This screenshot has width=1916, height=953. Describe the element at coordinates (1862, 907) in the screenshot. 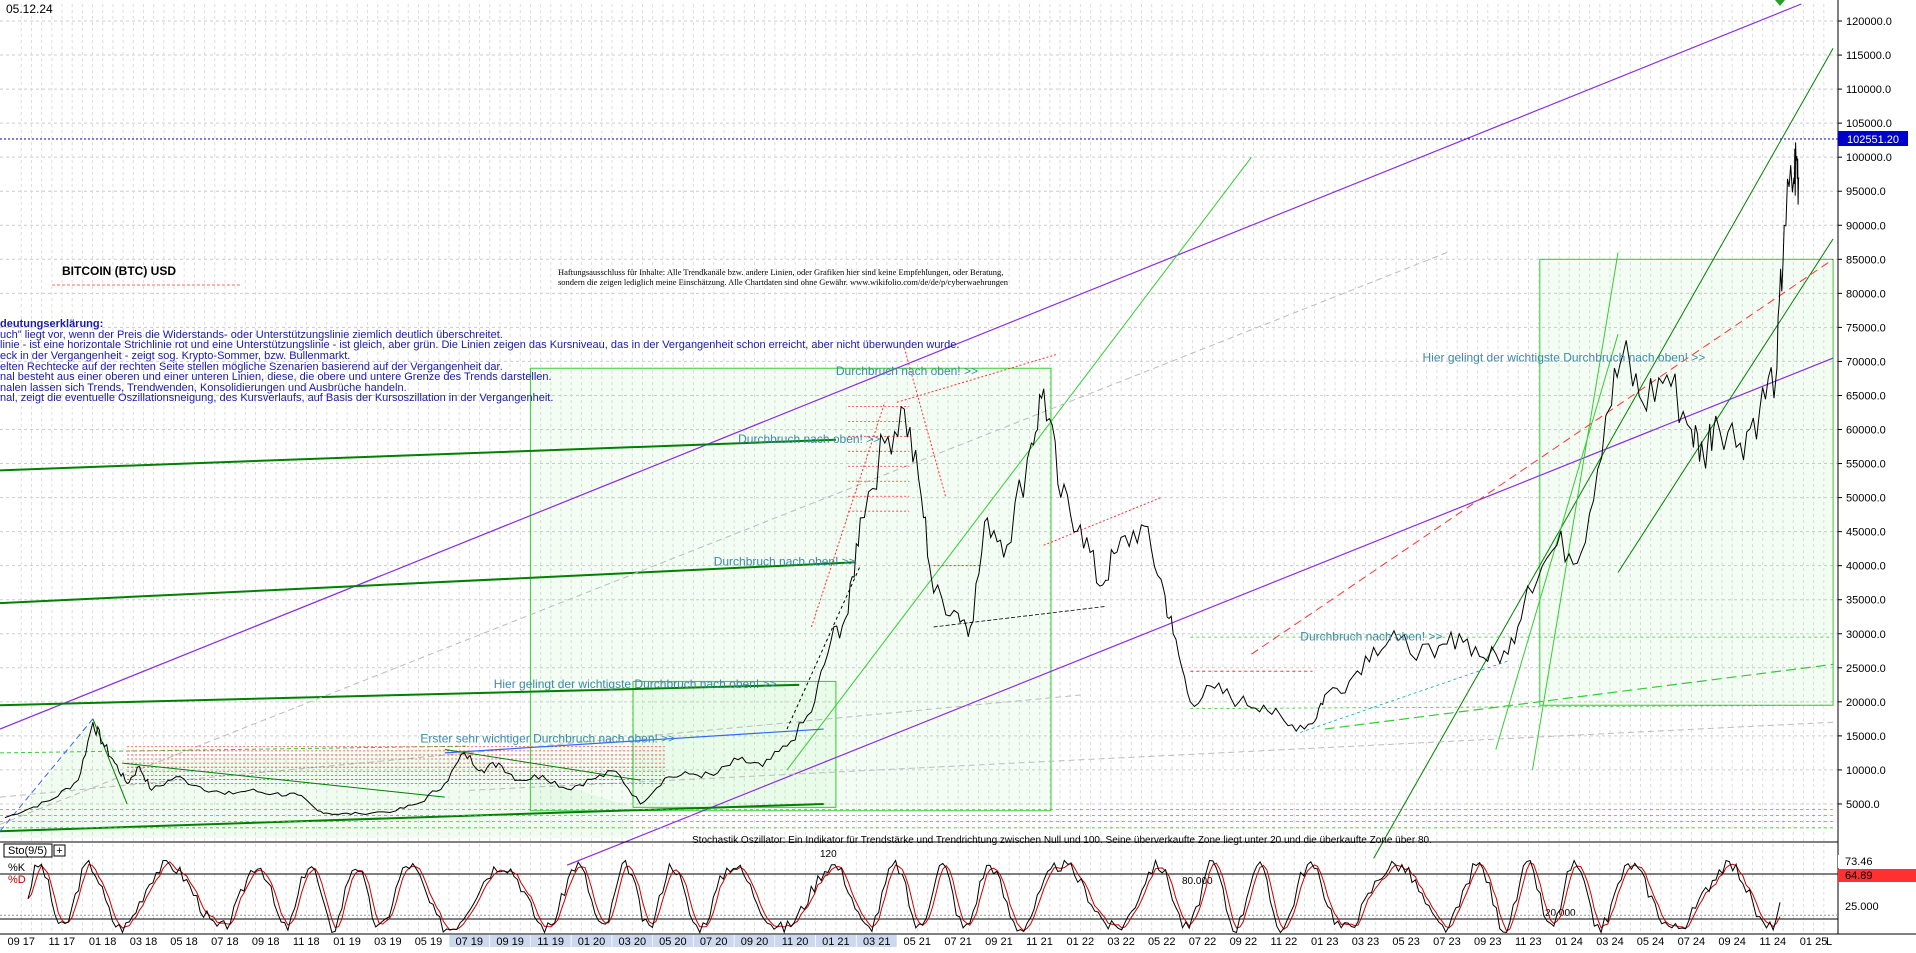

I see `osc-y-tick: 25.000` at that location.